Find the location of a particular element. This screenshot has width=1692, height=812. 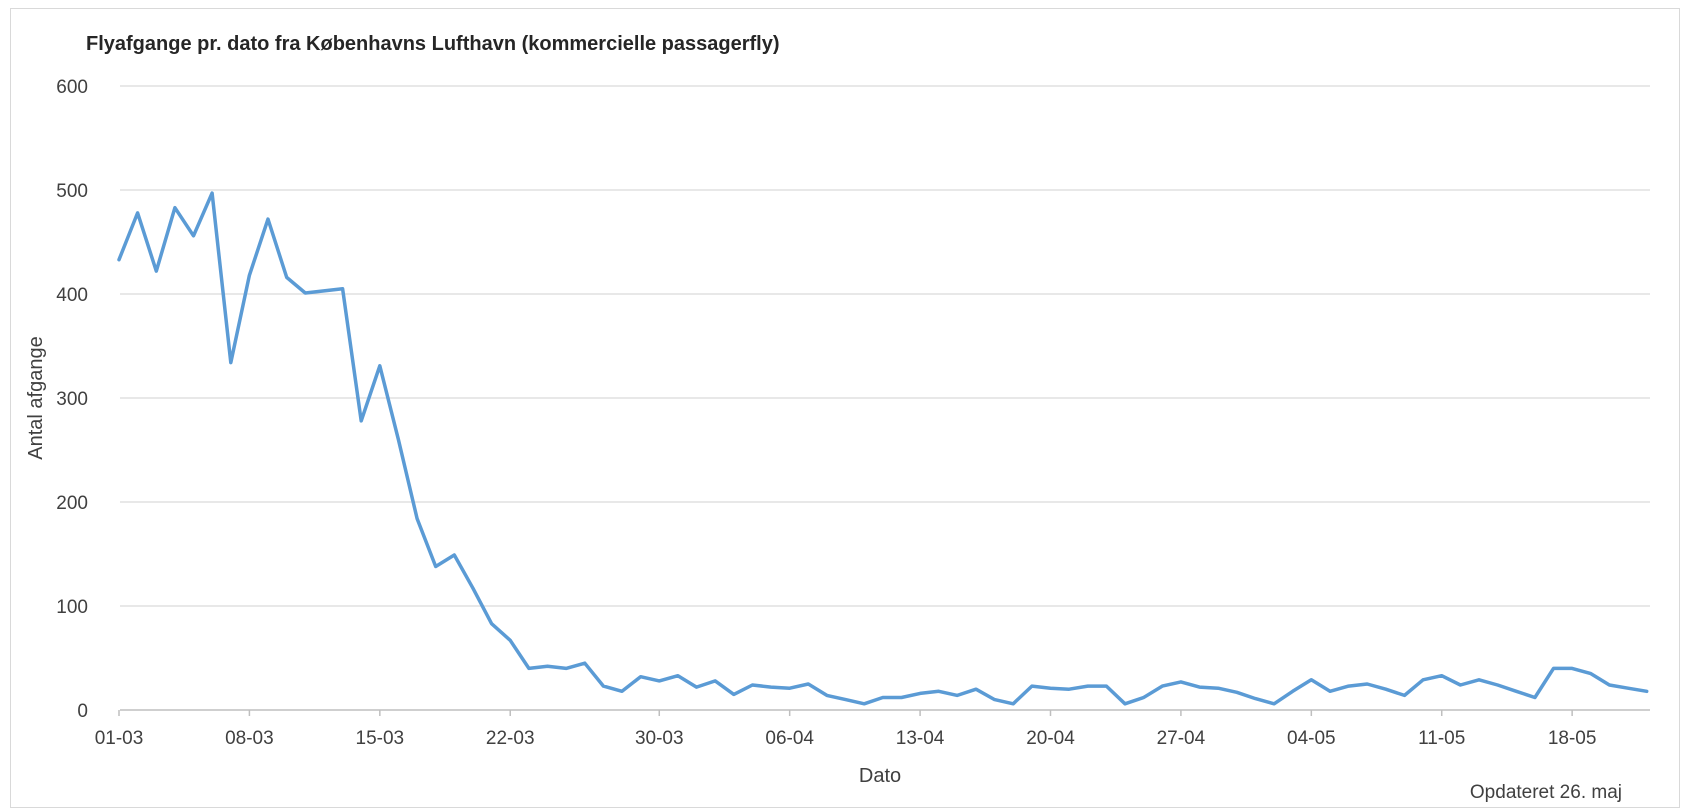

x-tick-label: 13-04 is located at coordinates (920, 738).